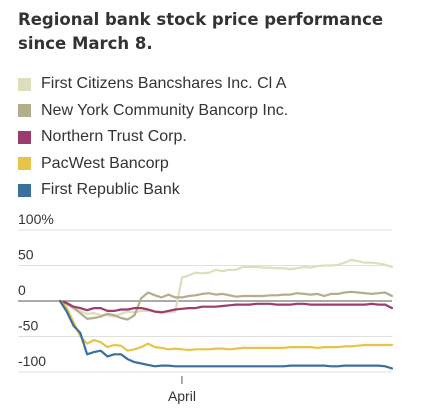  I want to click on y-tick-label: 50, so click(26, 255).